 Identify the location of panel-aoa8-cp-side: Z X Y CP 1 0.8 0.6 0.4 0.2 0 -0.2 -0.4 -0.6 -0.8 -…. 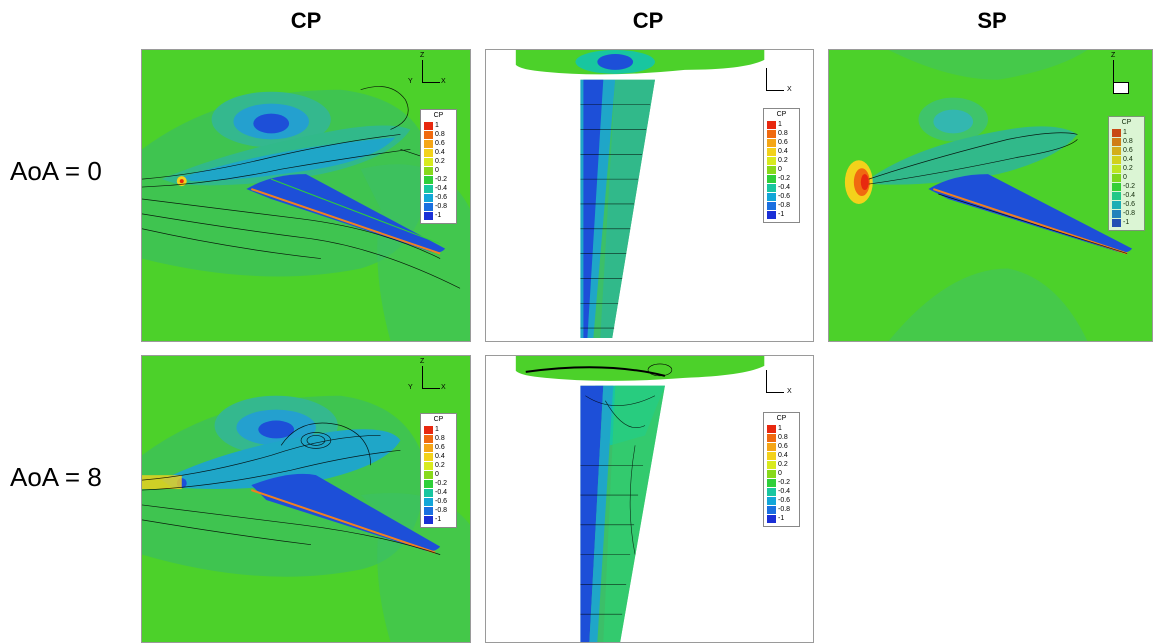
(306, 499).